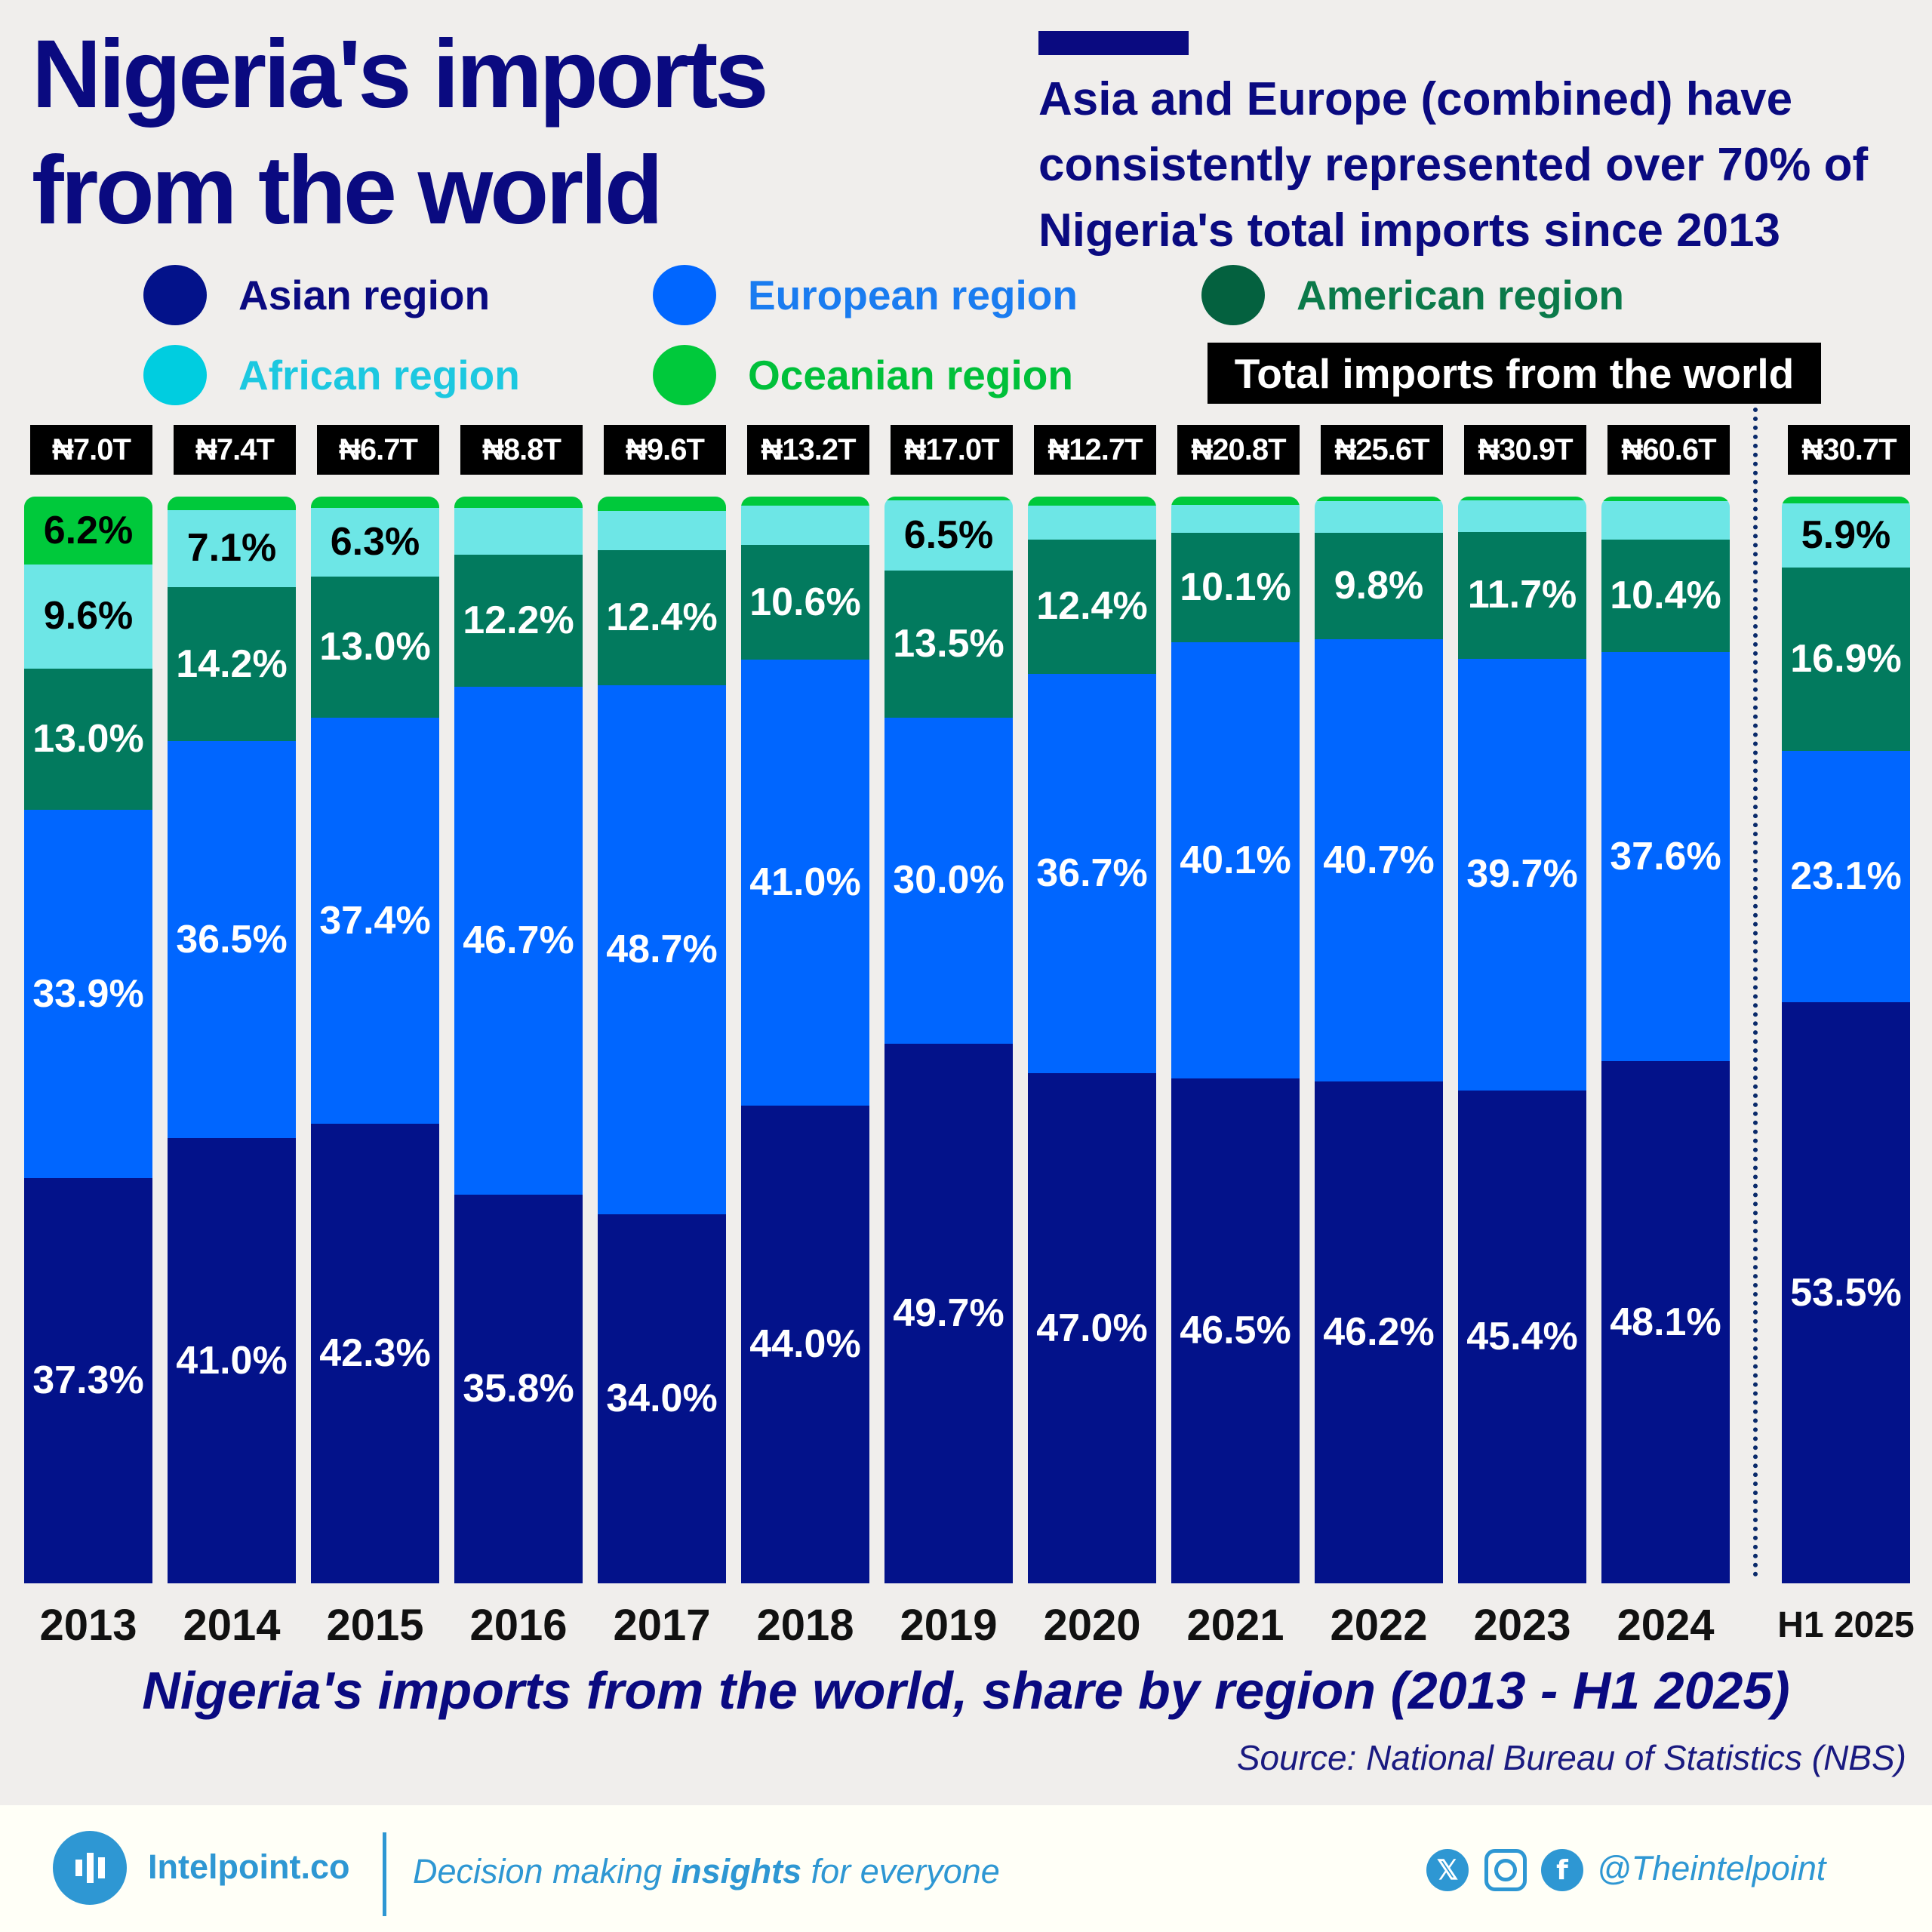 The height and width of the screenshot is (1932, 1932). I want to click on data-label: 37.3%, so click(88, 1380).